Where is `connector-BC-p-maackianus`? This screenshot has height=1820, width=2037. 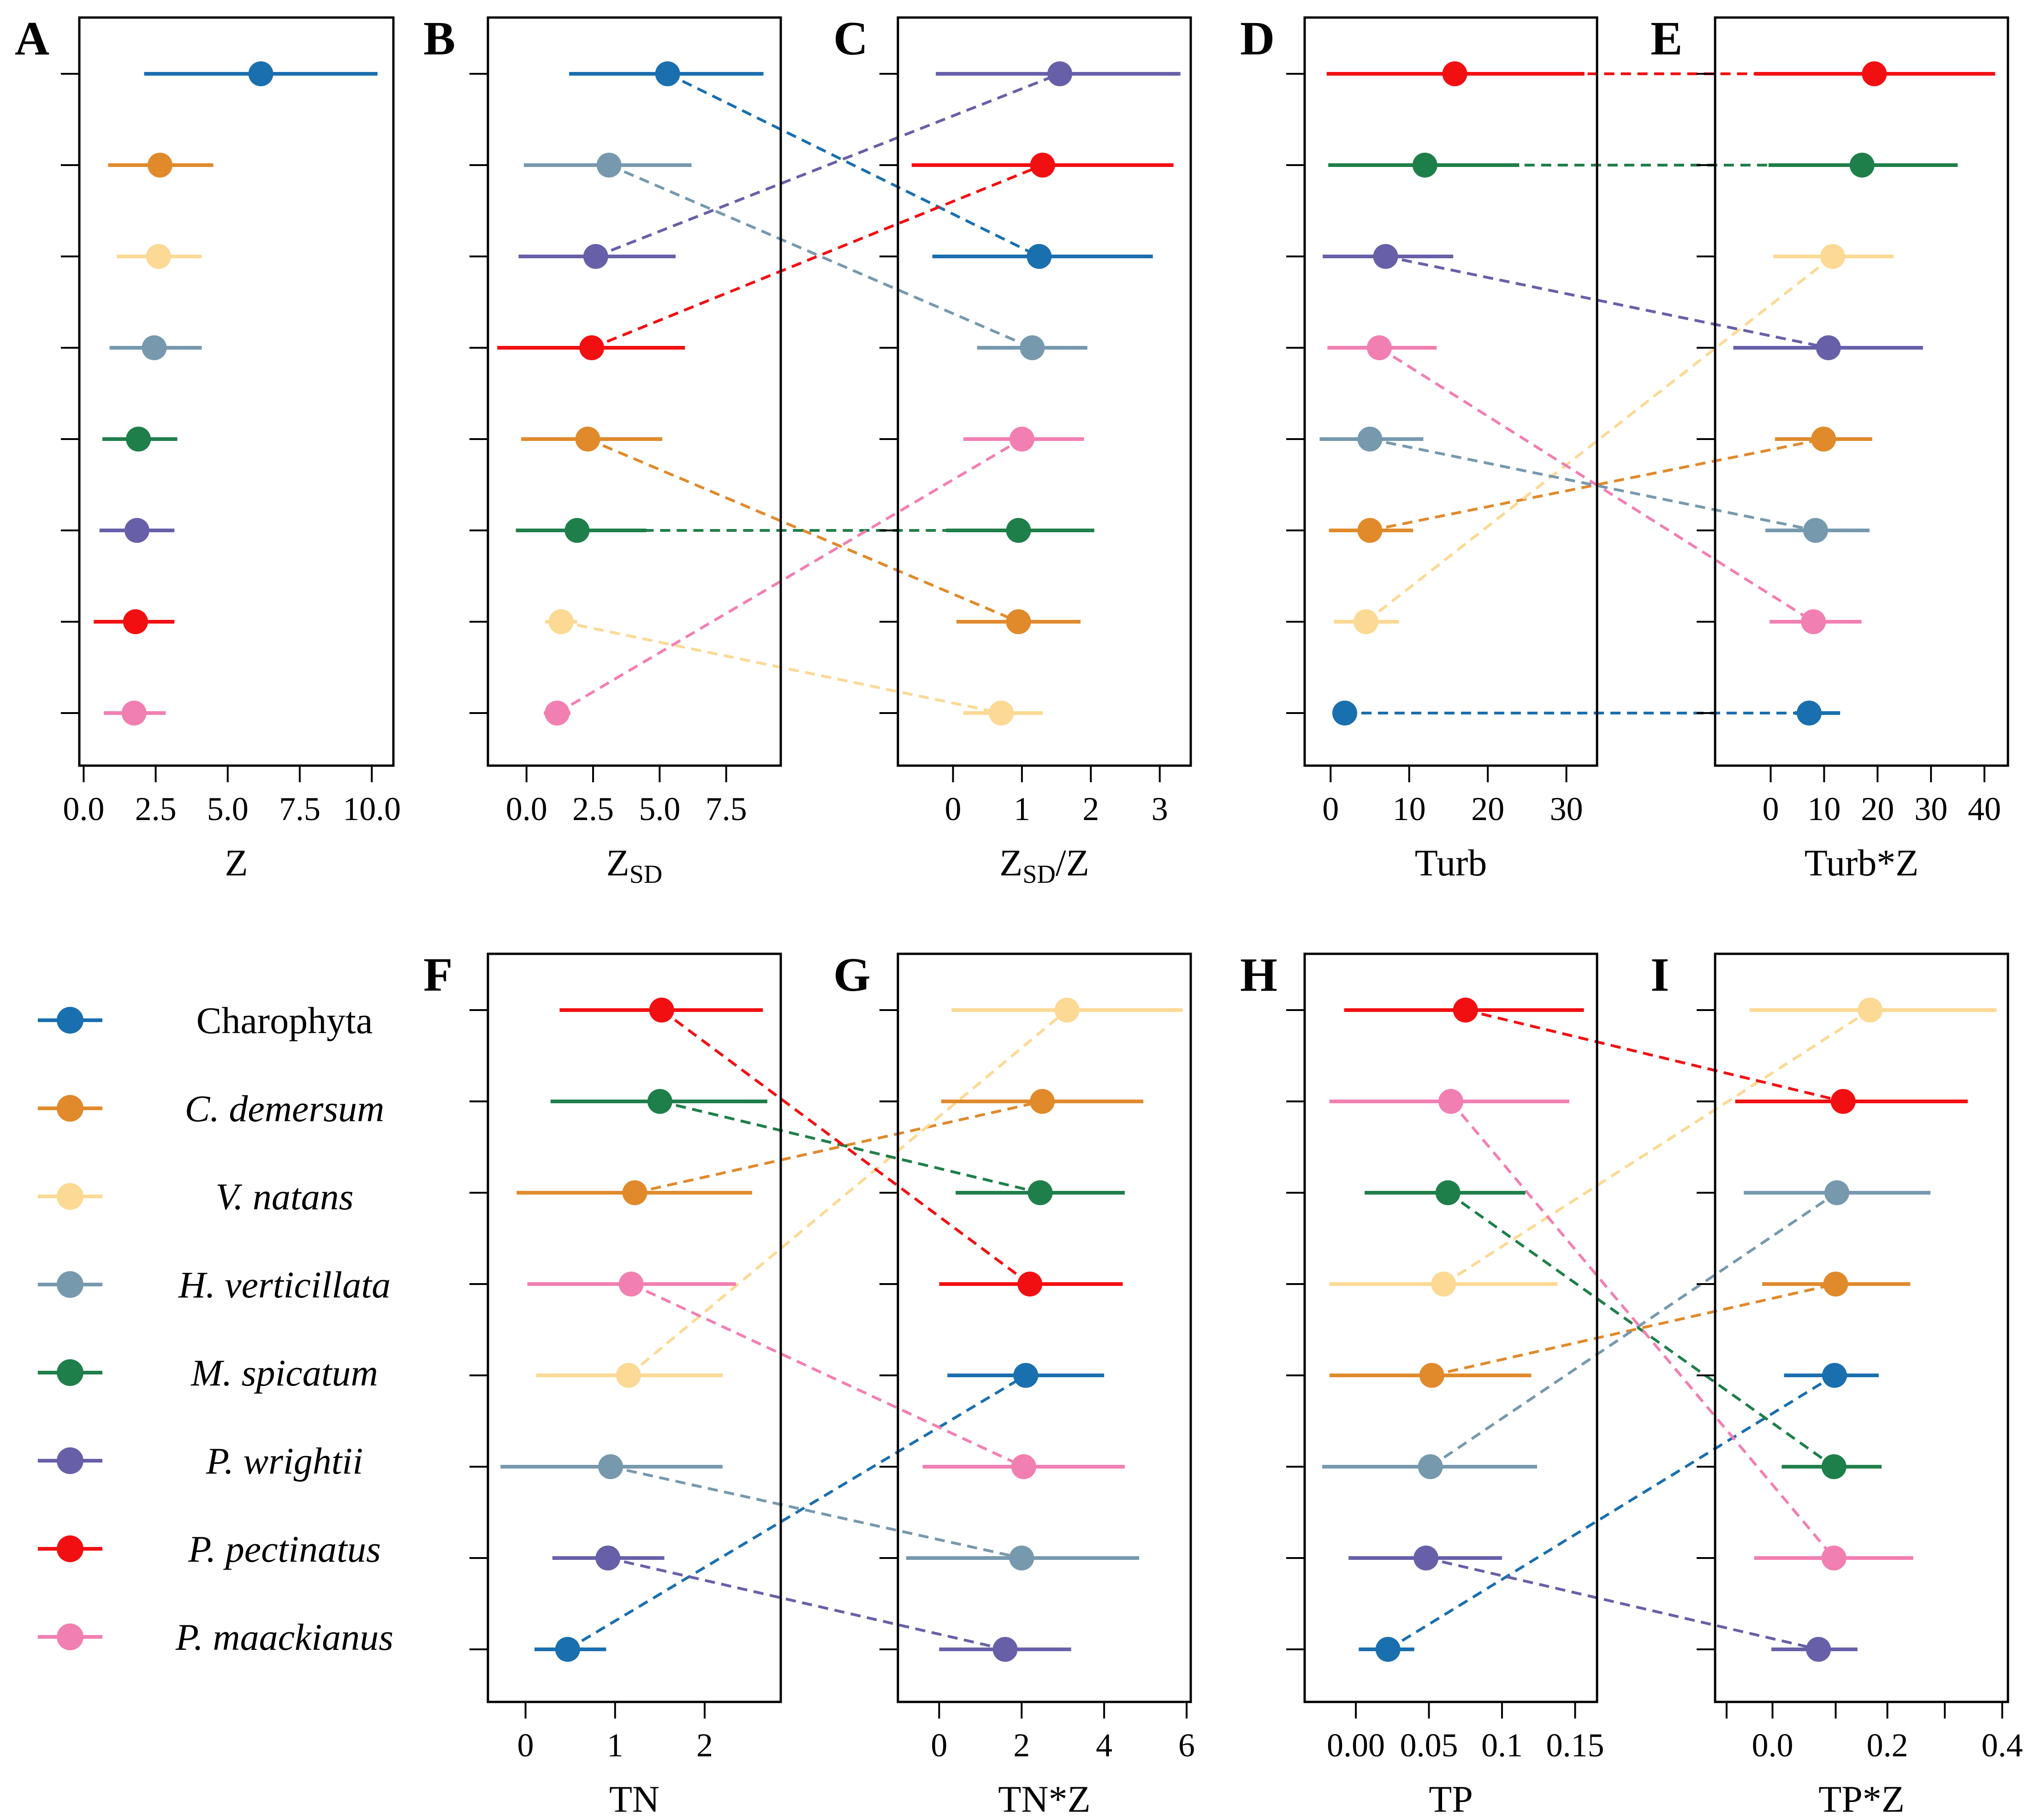
connector-BC-p-maackianus is located at coordinates (789, 576).